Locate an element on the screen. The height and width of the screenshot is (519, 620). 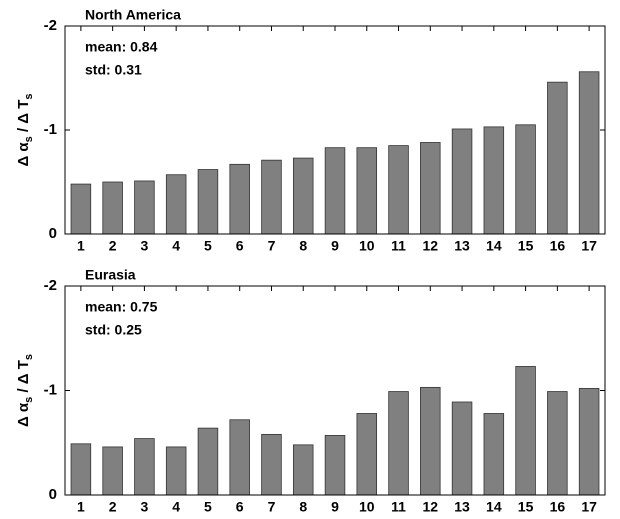
annotation: mean: 0.75 is located at coordinates (121, 307).